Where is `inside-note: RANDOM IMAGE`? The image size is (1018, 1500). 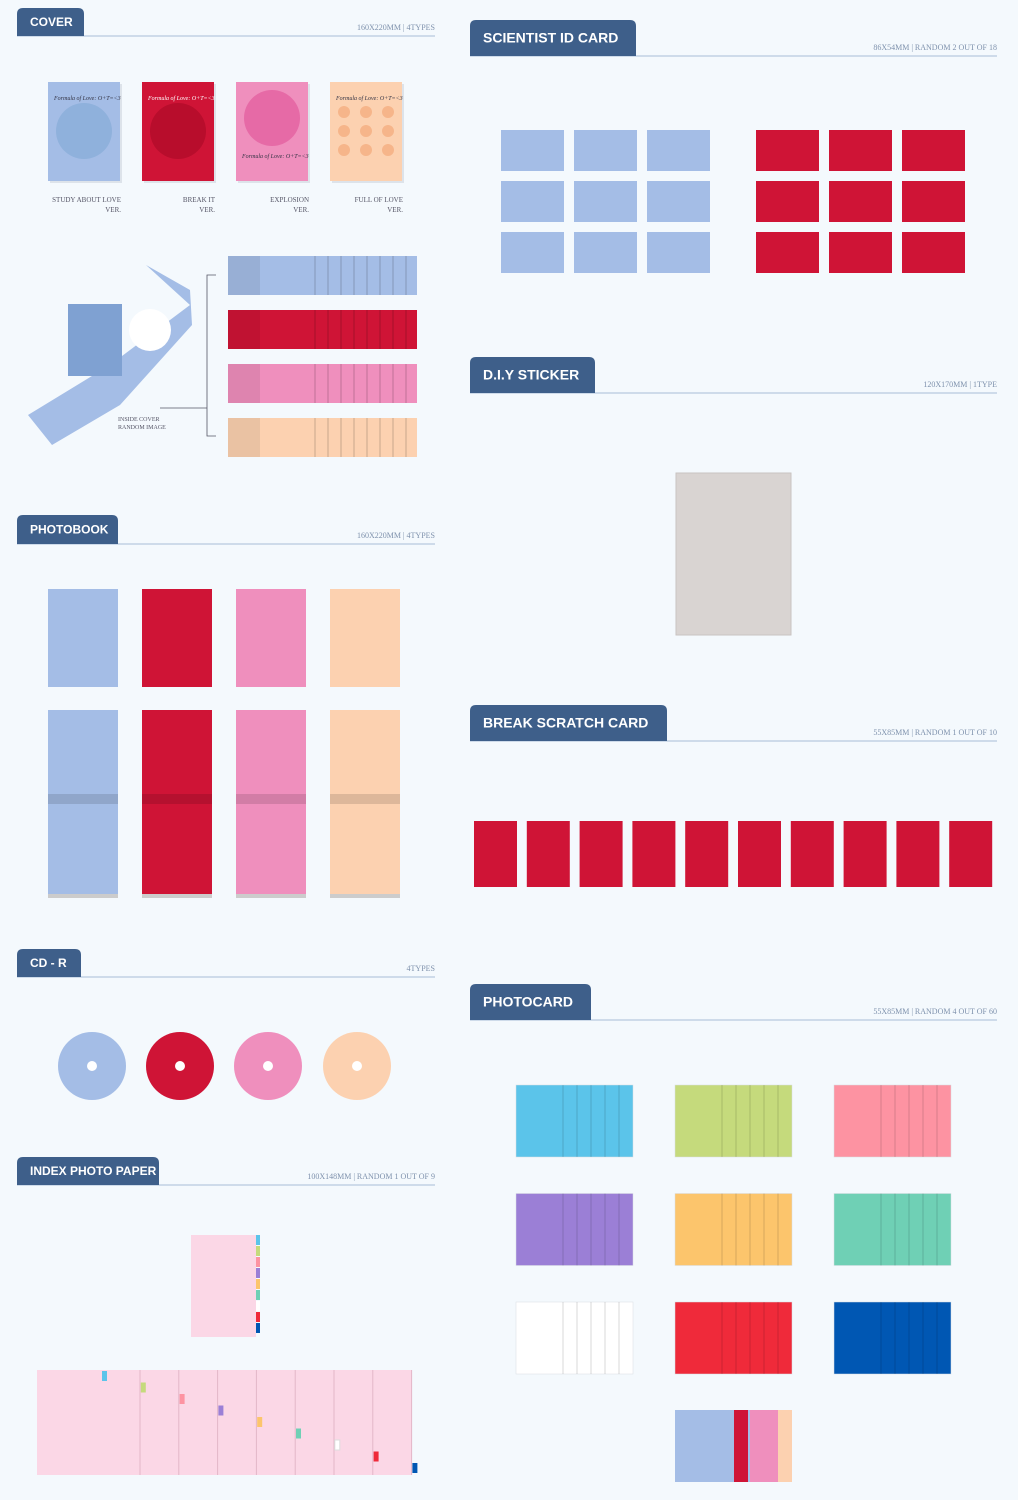 inside-note: RANDOM IMAGE is located at coordinates (142, 428).